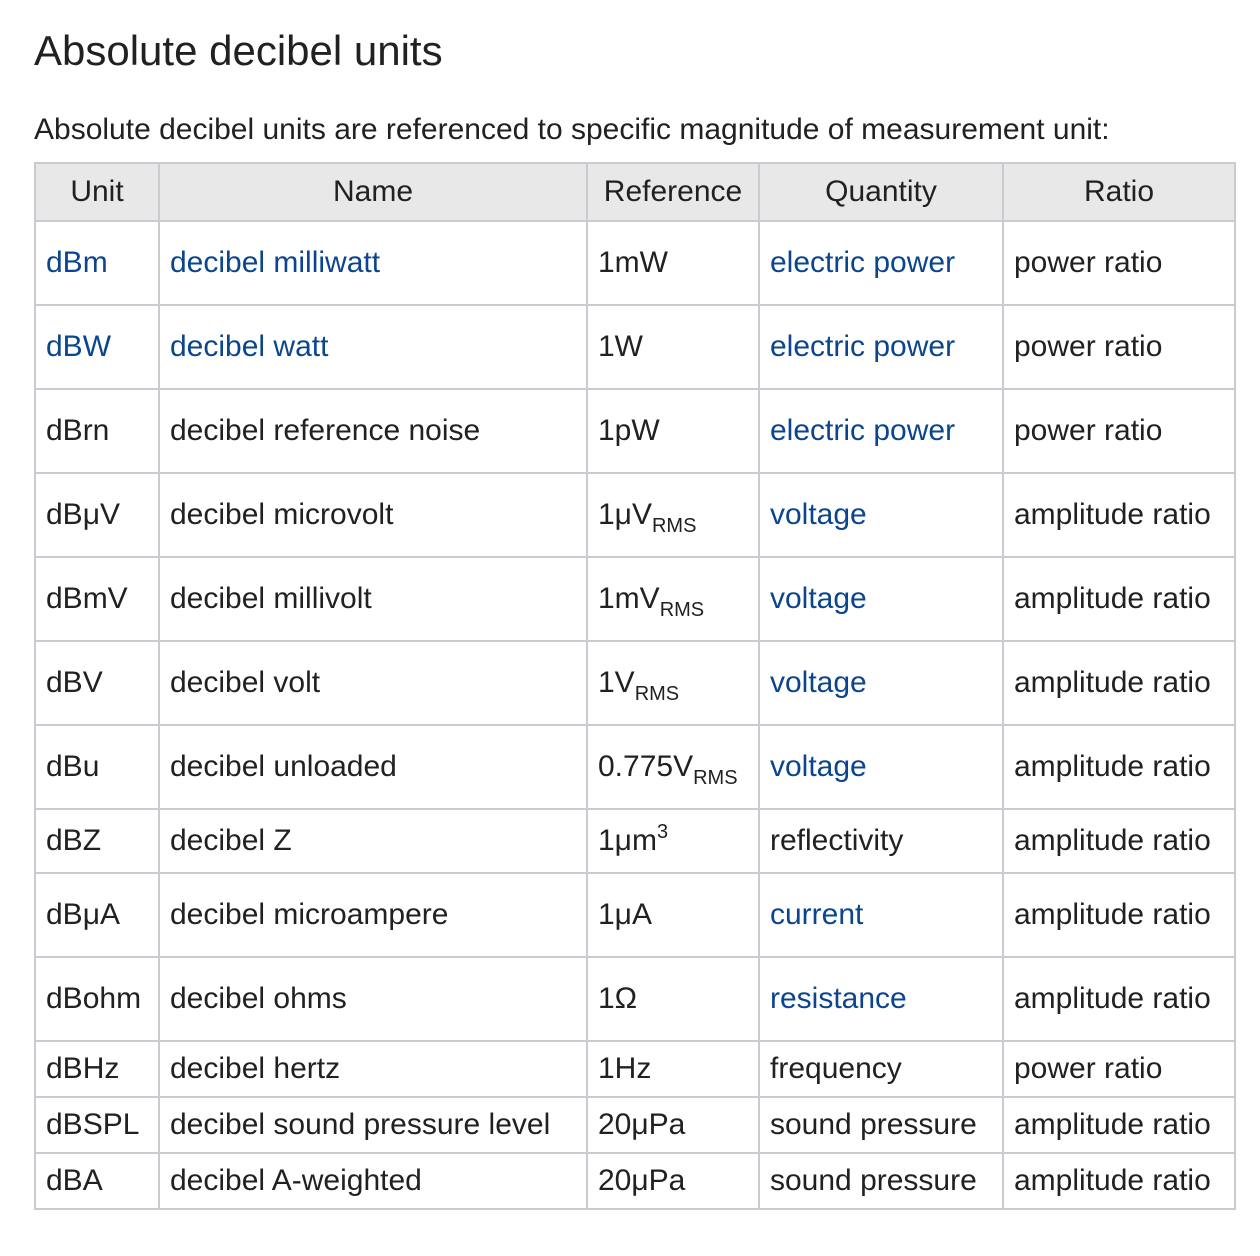 The height and width of the screenshot is (1256, 1260). I want to click on quantity-cell: reflectivity, so click(881, 841).